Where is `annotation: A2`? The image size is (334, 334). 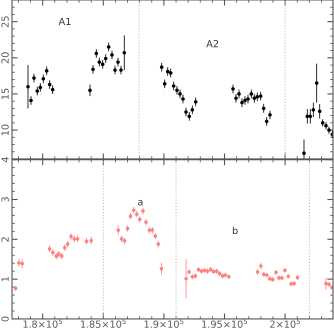 annotation: A2 is located at coordinates (212, 44).